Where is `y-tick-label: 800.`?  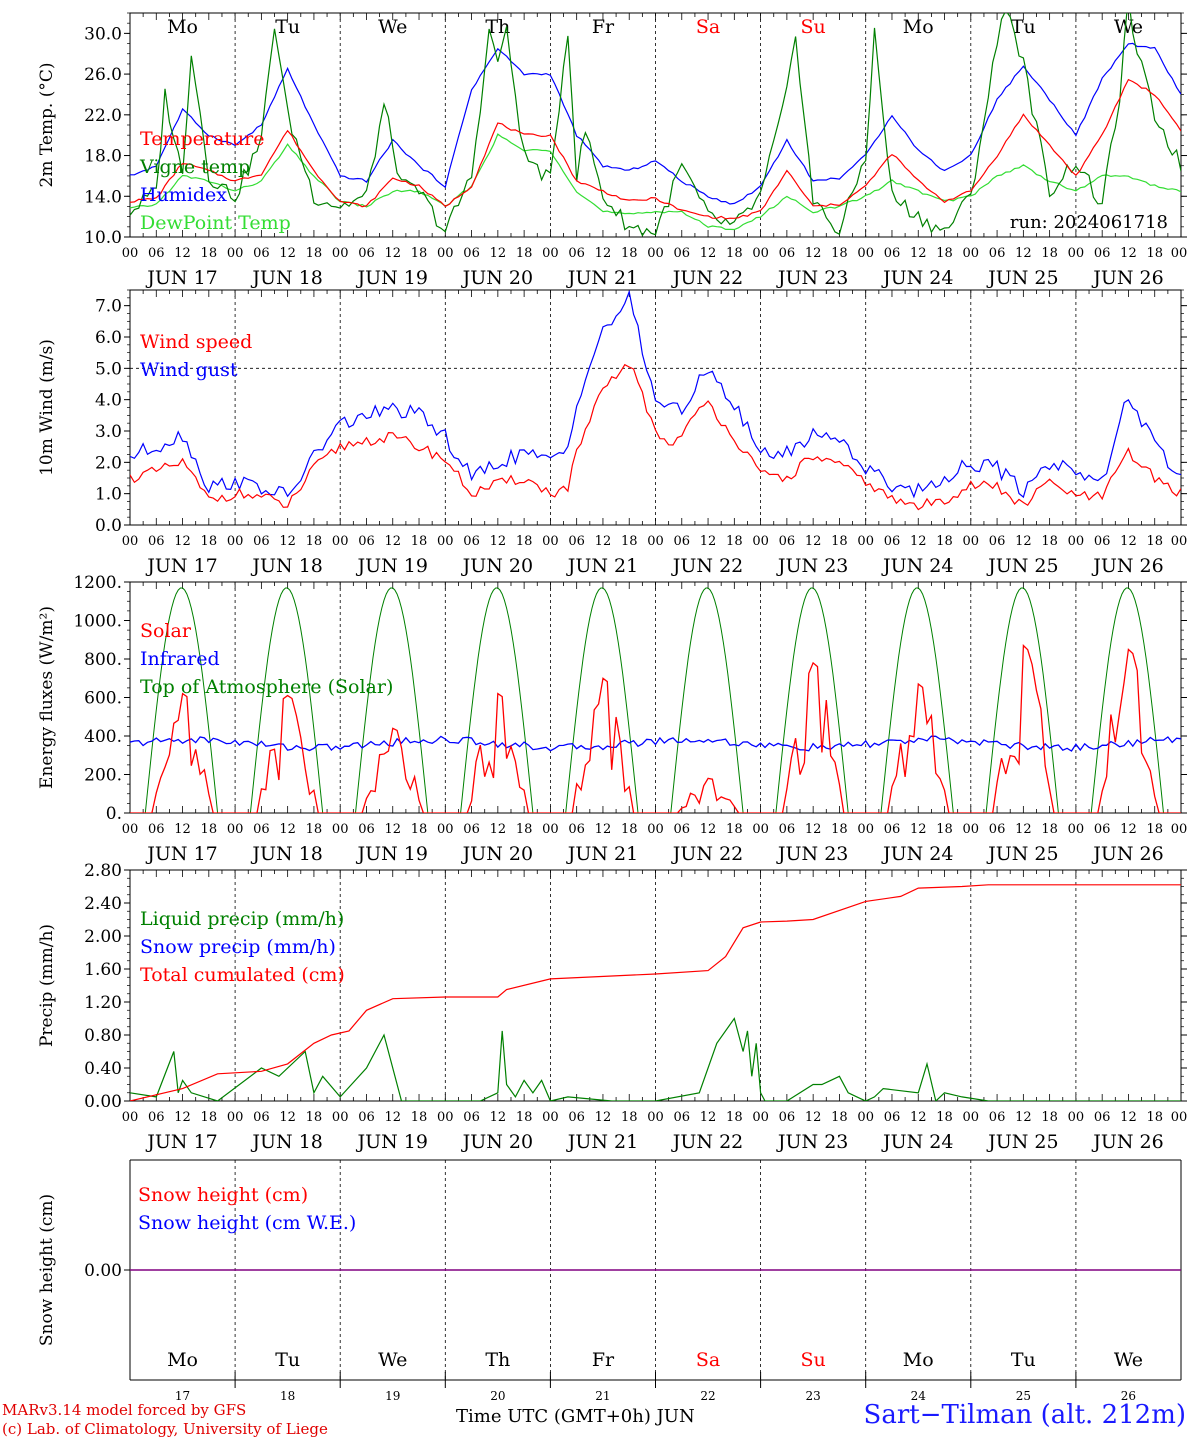 y-tick-label: 800. is located at coordinates (103, 660).